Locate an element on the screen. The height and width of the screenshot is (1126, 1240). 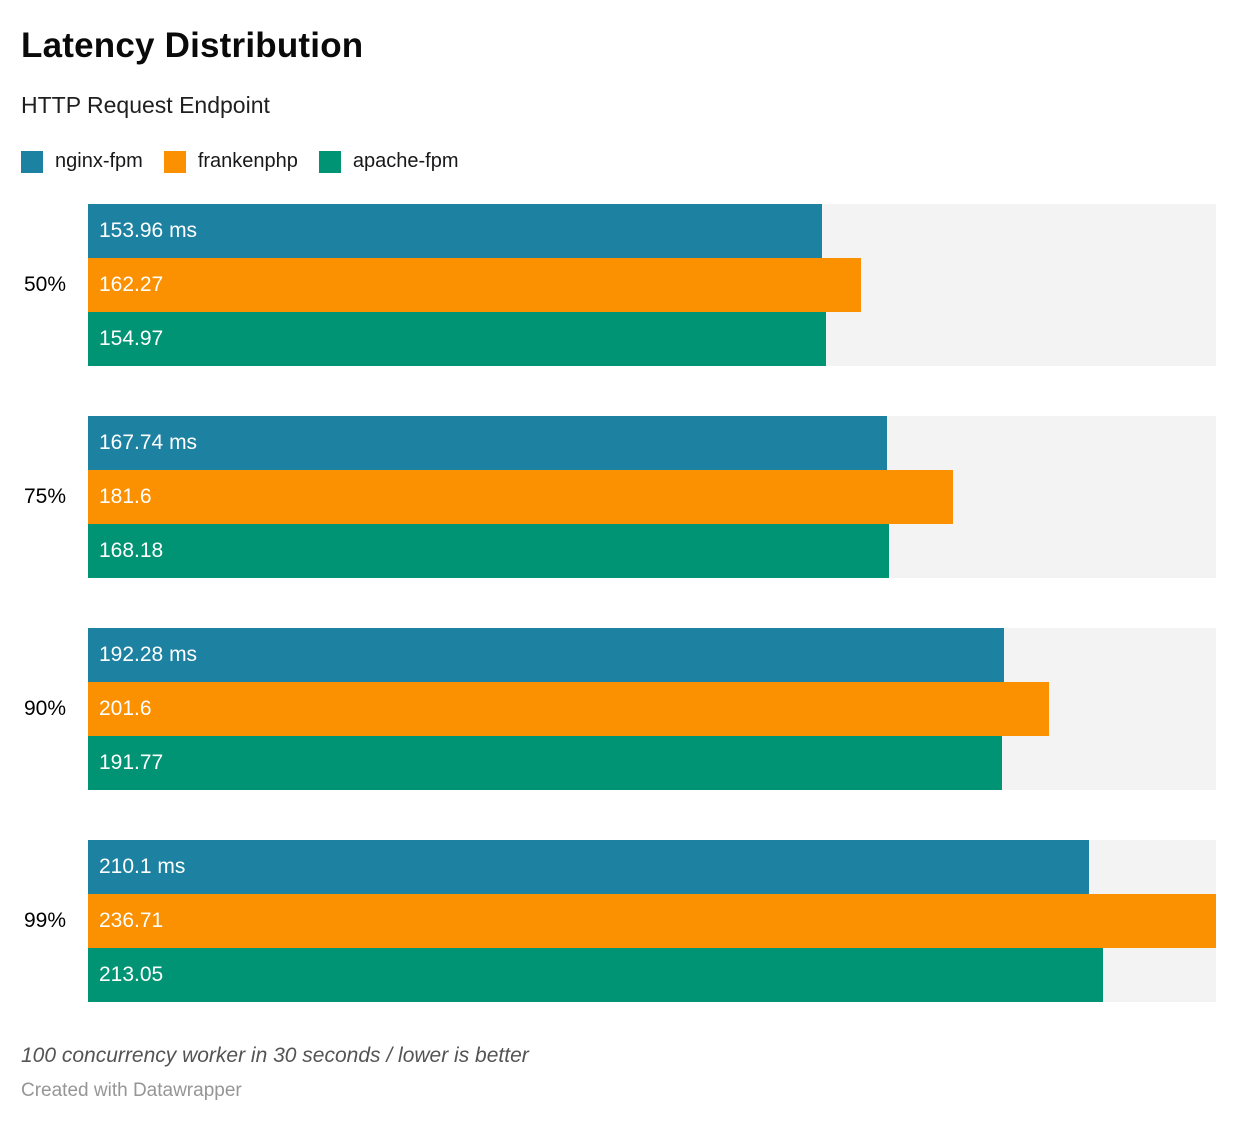
bar-frankenphp: 236.71 is located at coordinates (652, 921).